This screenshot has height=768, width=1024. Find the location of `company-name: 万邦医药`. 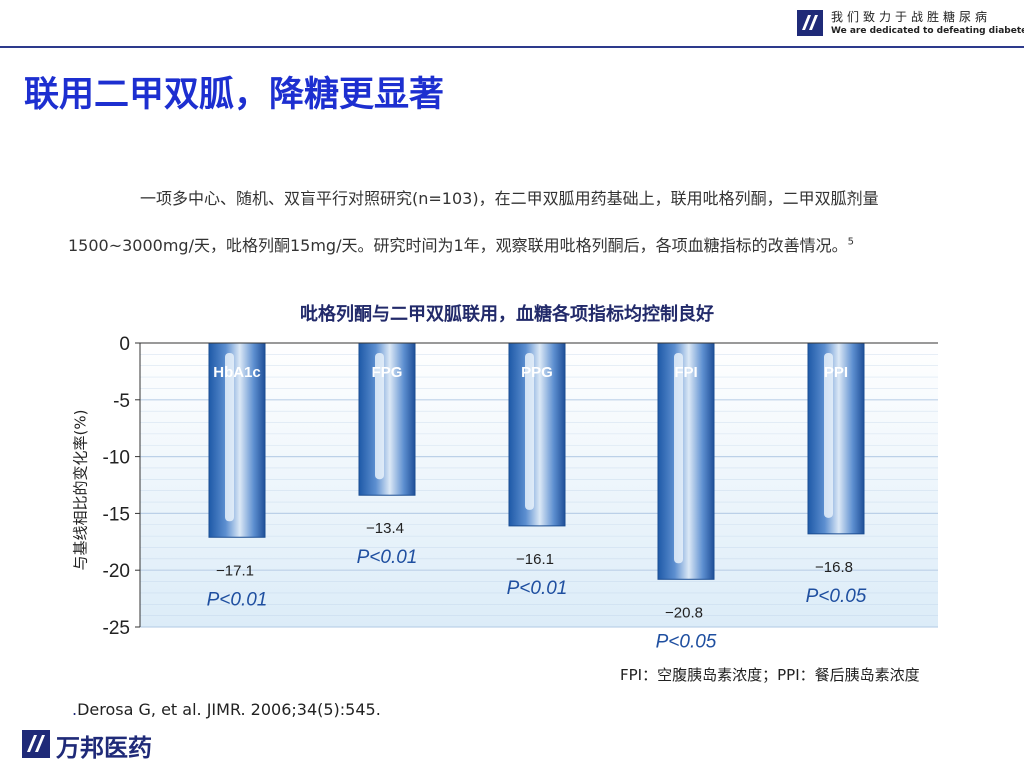

company-name: 万邦医药 is located at coordinates (104, 748).